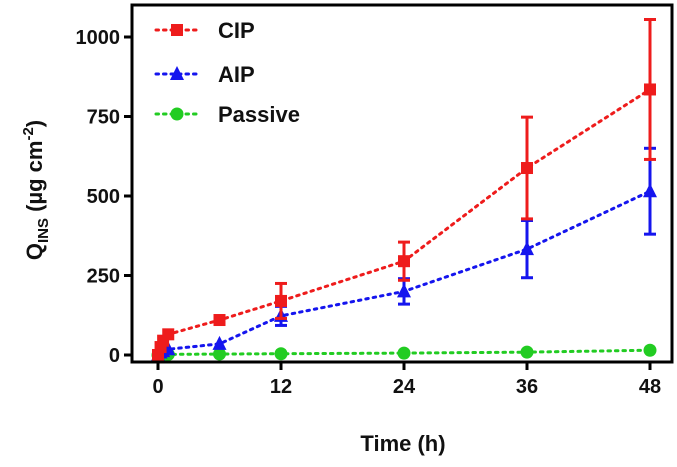 The height and width of the screenshot is (467, 677). Describe the element at coordinates (103, 277) in the screenshot. I see `y-tick-label: 250` at that location.